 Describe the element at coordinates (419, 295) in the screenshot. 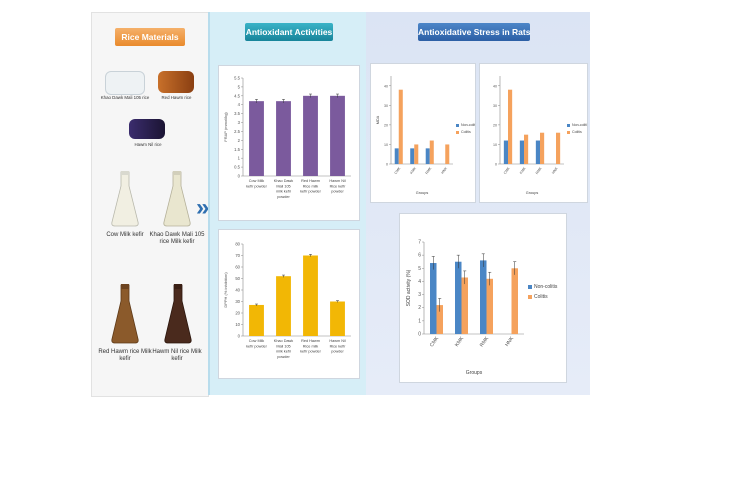

I see `y-tick-label: 3` at that location.